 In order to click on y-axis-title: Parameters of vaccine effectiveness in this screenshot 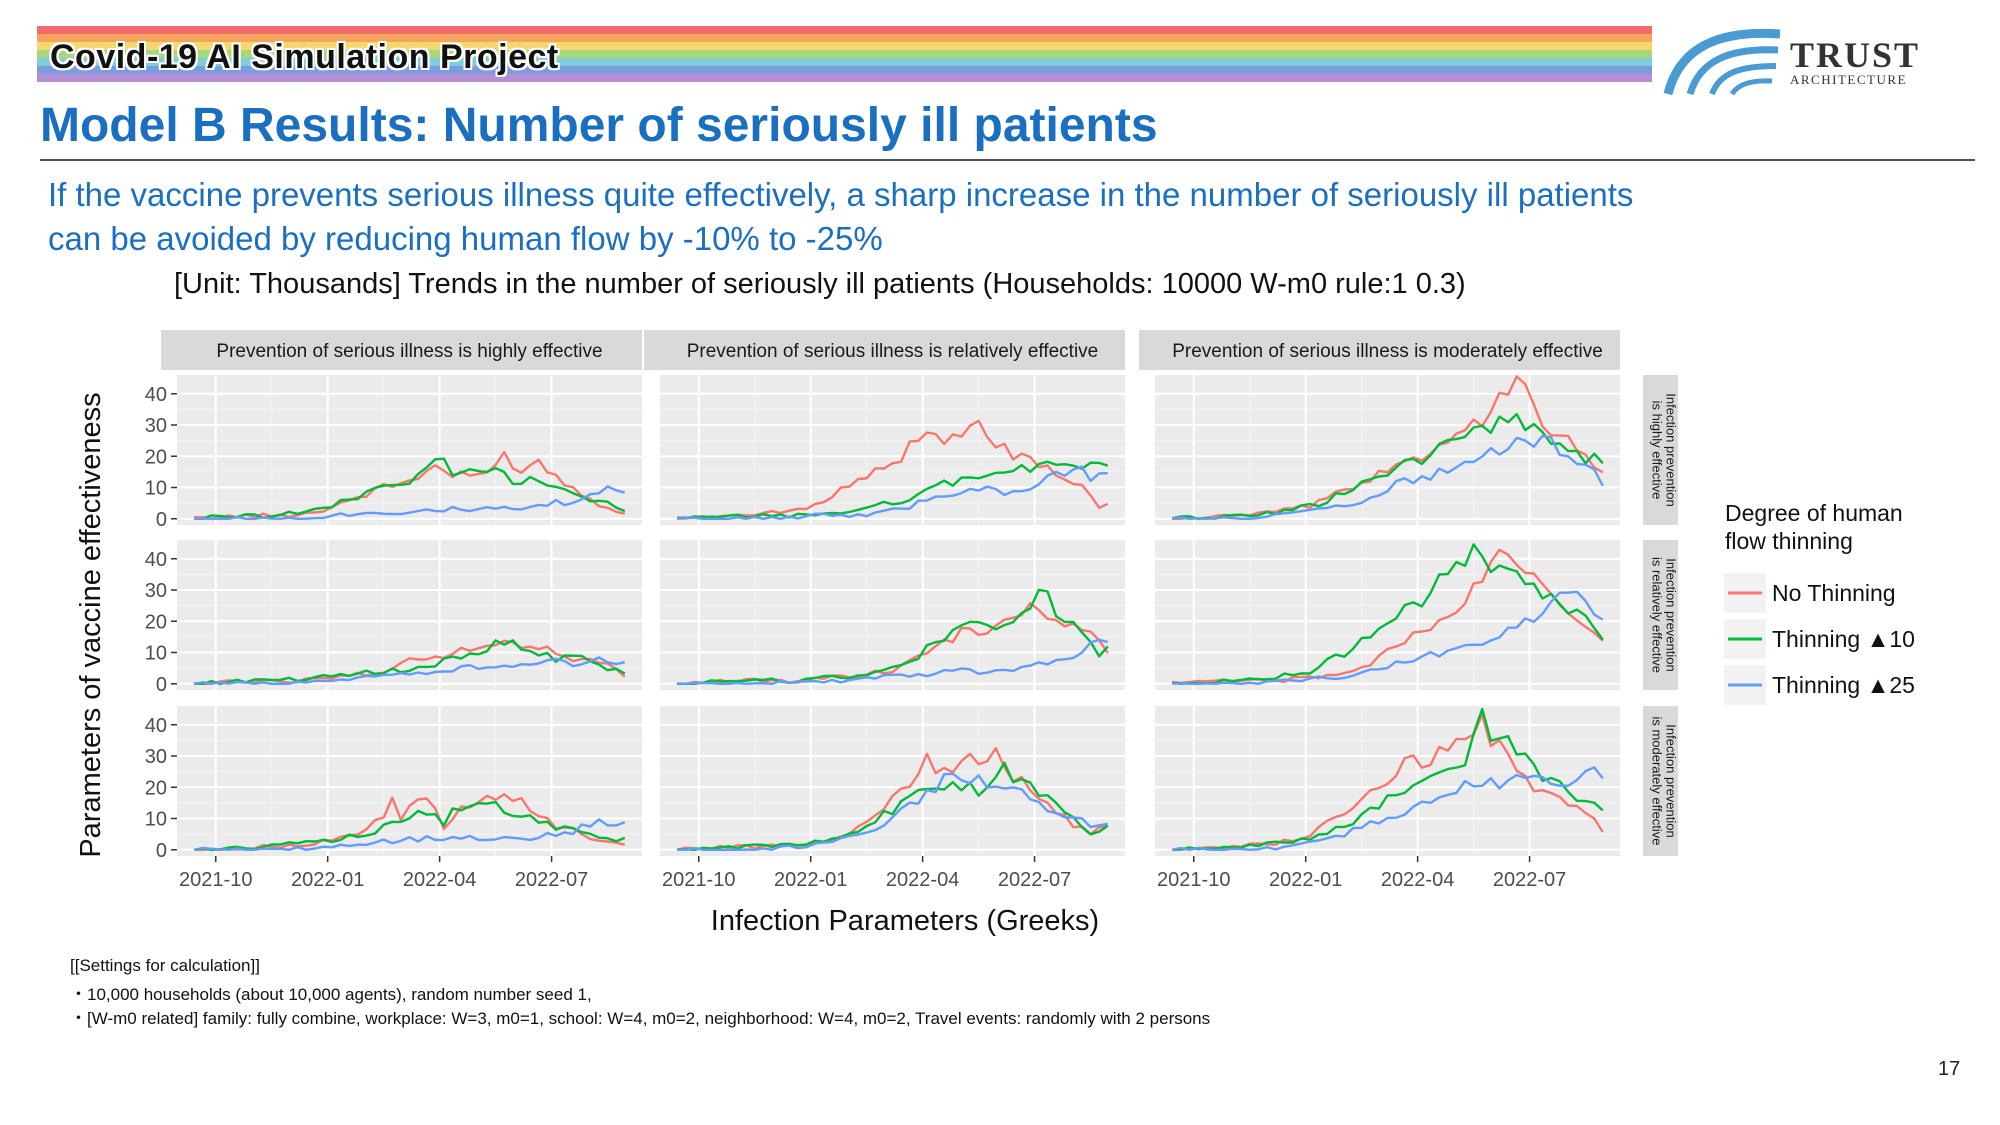, I will do `click(91, 624)`.